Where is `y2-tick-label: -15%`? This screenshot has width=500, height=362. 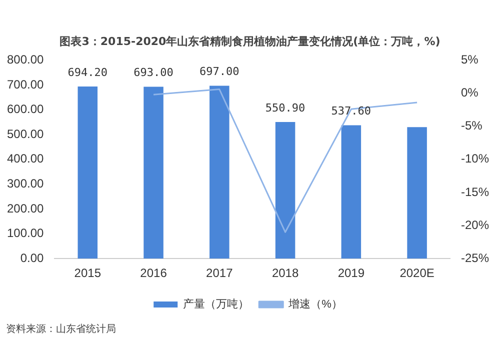
y2-tick-label: -15% is located at coordinates (475, 191).